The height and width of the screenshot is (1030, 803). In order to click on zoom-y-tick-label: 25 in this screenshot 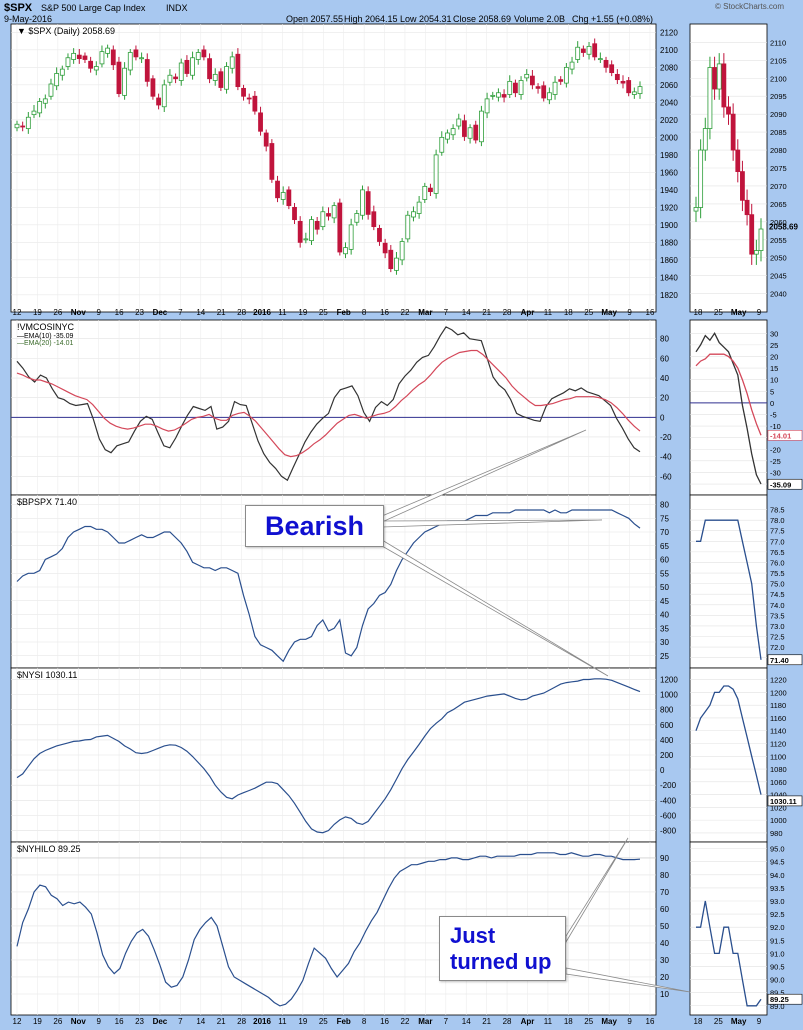, I will do `click(774, 345)`.